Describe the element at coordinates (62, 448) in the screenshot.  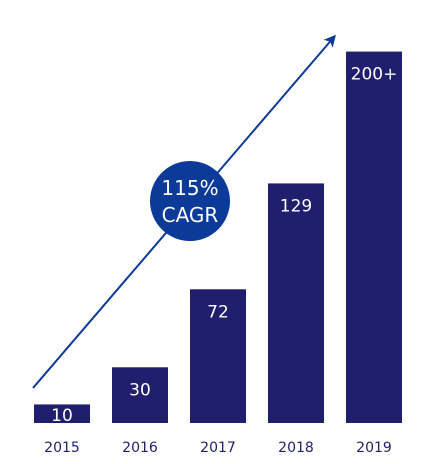
I see `x-tick-label-2015: 2015` at that location.